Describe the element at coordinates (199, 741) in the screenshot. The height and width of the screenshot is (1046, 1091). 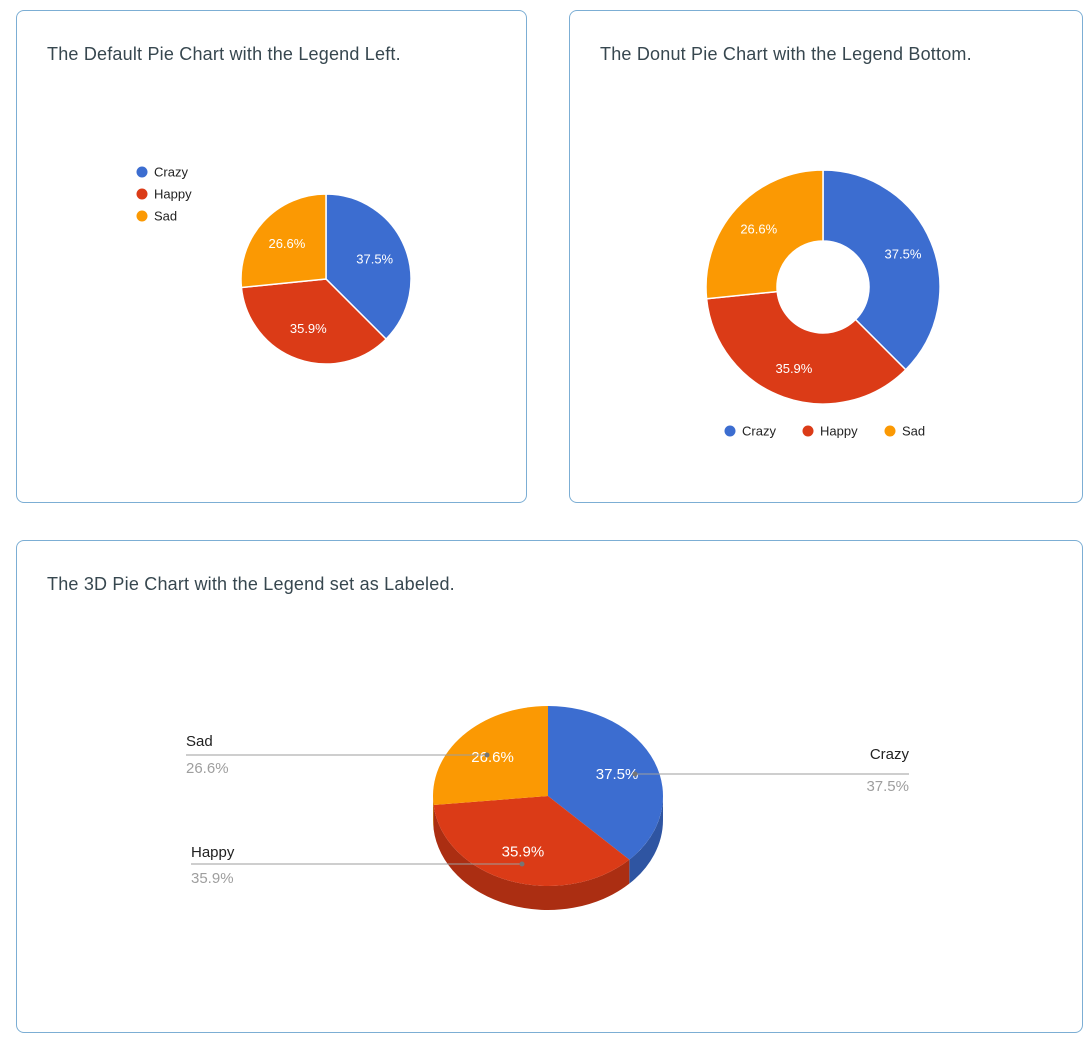
I see `callout-name: Sad` at that location.